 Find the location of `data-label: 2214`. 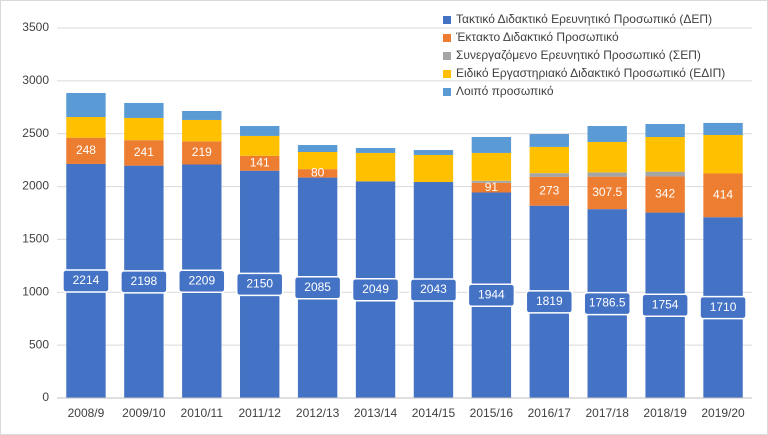

data-label: 2214 is located at coordinates (86, 280).